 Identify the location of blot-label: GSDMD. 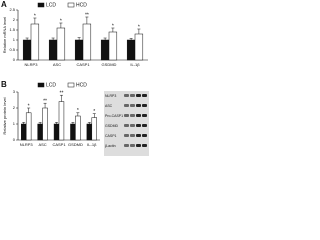
(112, 126).